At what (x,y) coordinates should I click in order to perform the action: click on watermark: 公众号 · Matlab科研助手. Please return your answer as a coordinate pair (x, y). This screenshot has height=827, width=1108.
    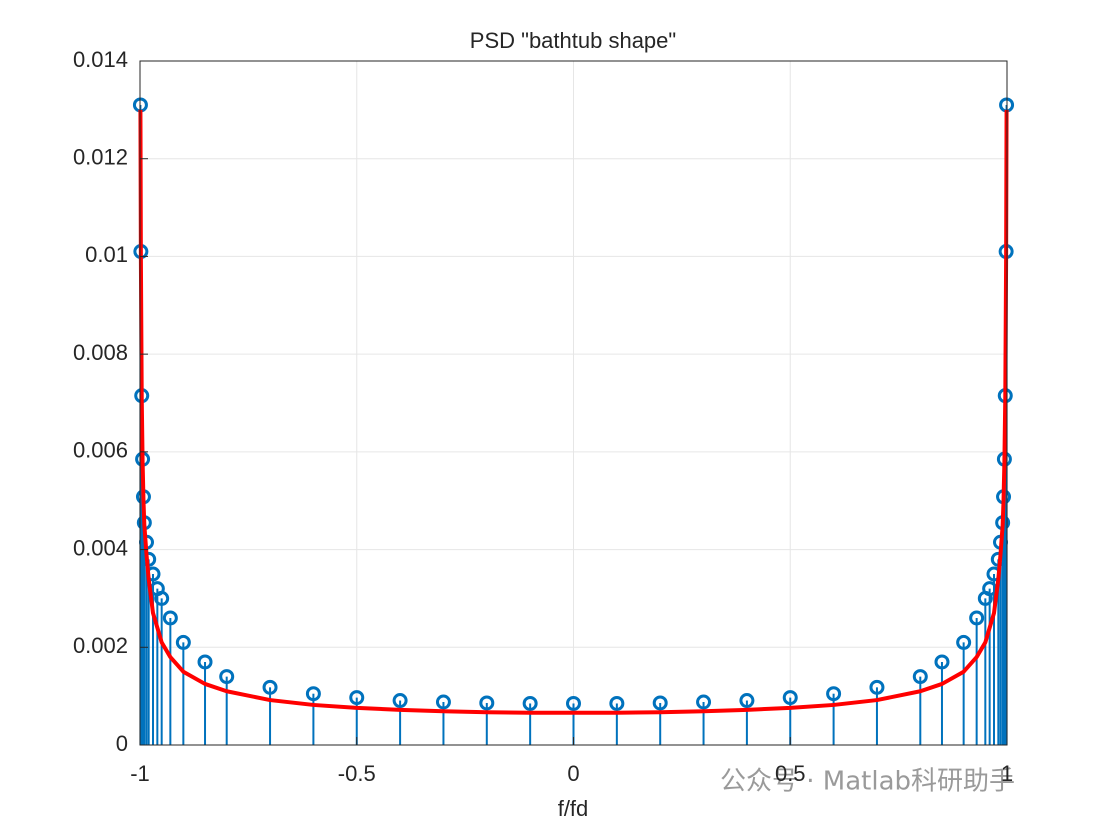
    Looking at the image, I should click on (867, 782).